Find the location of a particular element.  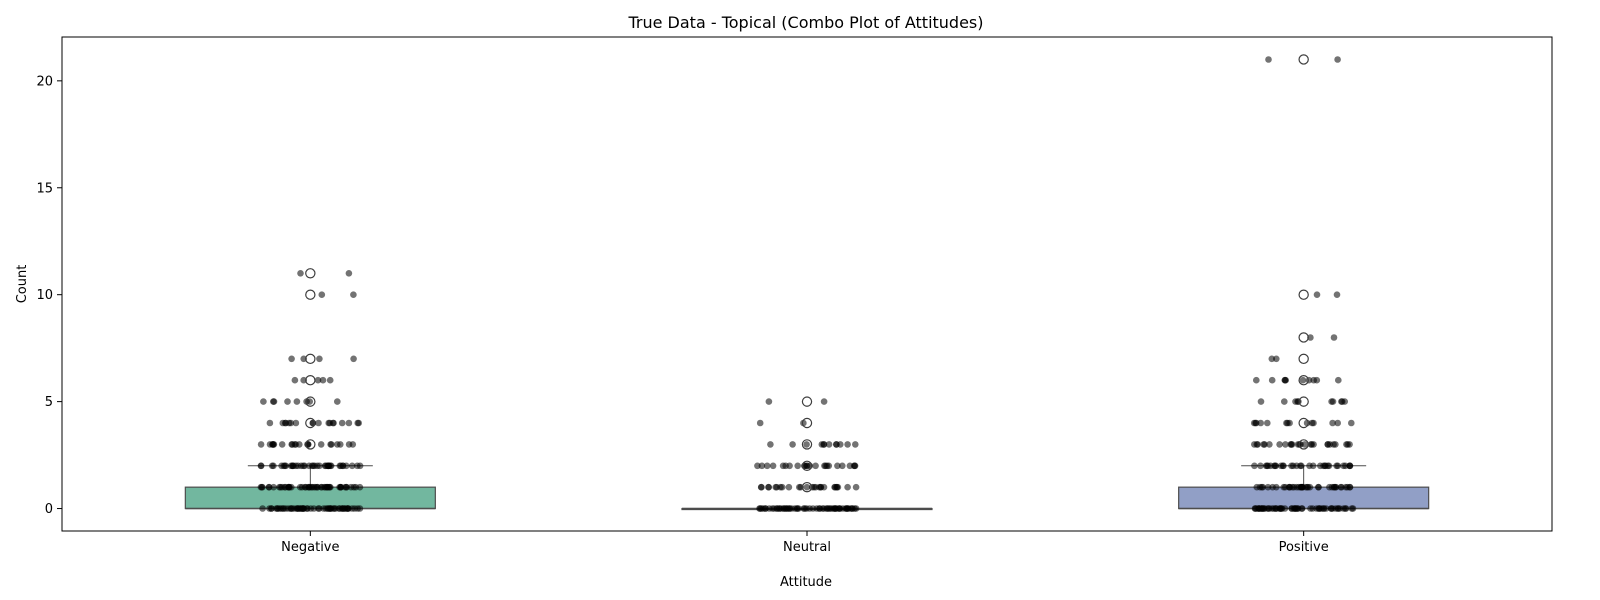

x-tick-label-neutral: Neutral is located at coordinates (807, 547).